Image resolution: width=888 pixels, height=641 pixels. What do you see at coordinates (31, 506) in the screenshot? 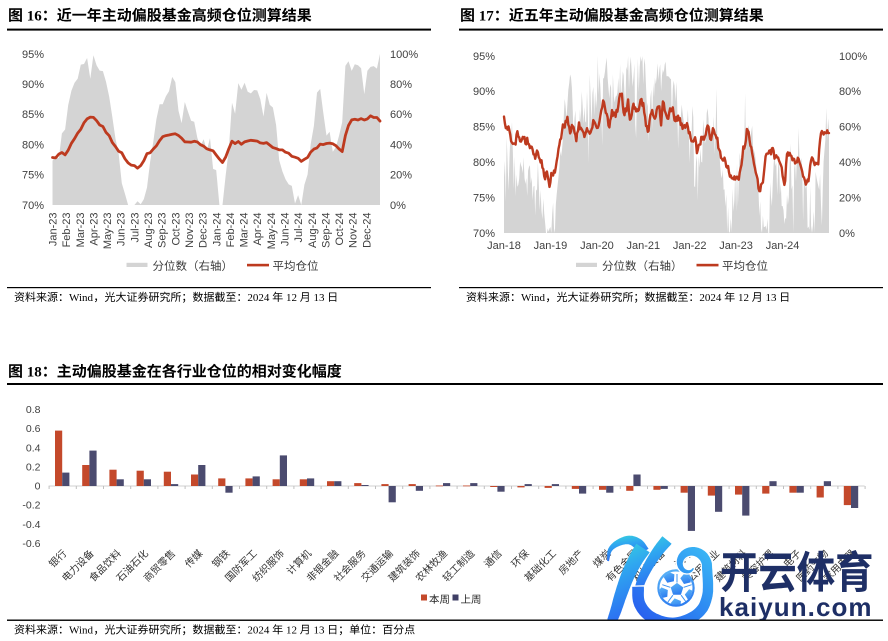
I see `svg-text: -0.2` at bounding box center [31, 506].